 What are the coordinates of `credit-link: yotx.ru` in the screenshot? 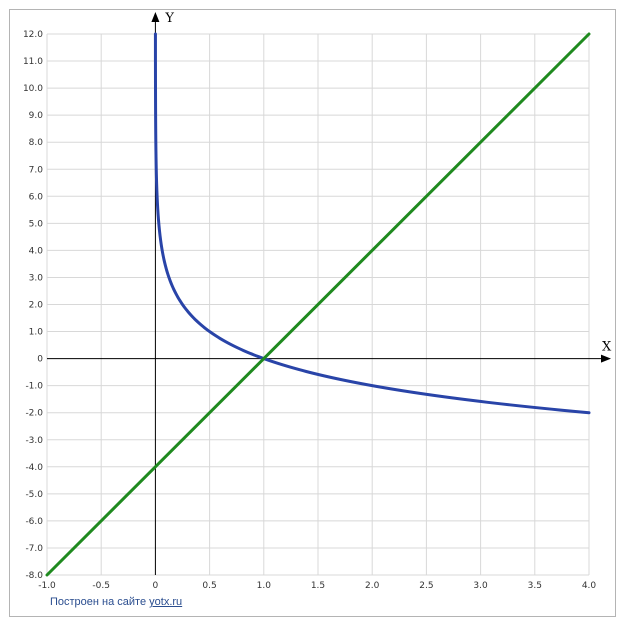 It's located at (166, 602).